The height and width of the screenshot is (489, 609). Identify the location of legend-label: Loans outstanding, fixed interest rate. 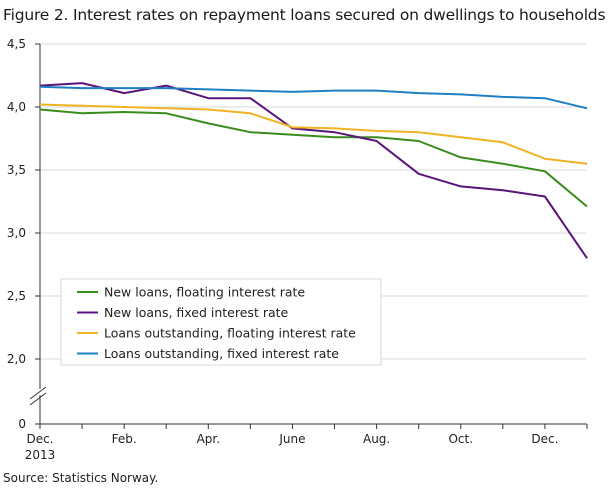
(221, 353).